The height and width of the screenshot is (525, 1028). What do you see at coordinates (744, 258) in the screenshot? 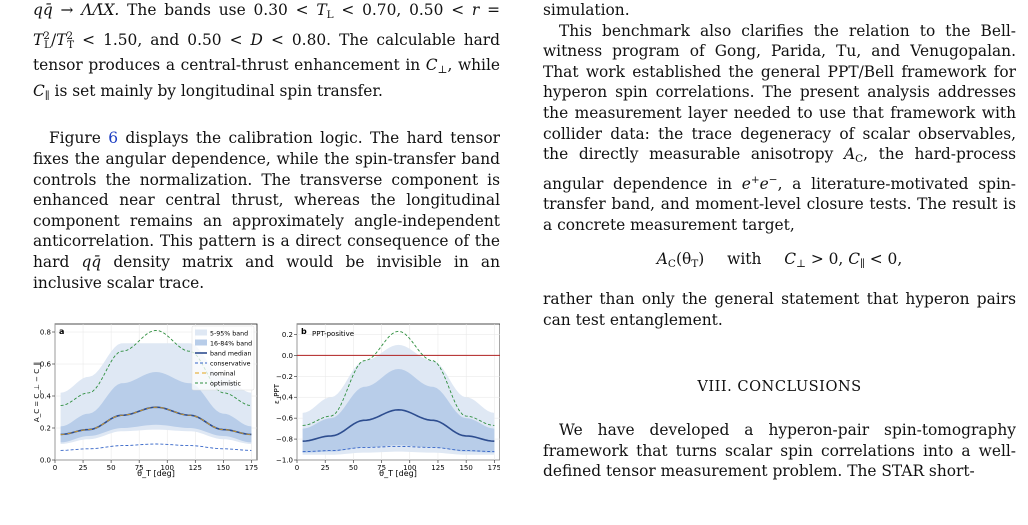
I see `text: with` at bounding box center [744, 258].